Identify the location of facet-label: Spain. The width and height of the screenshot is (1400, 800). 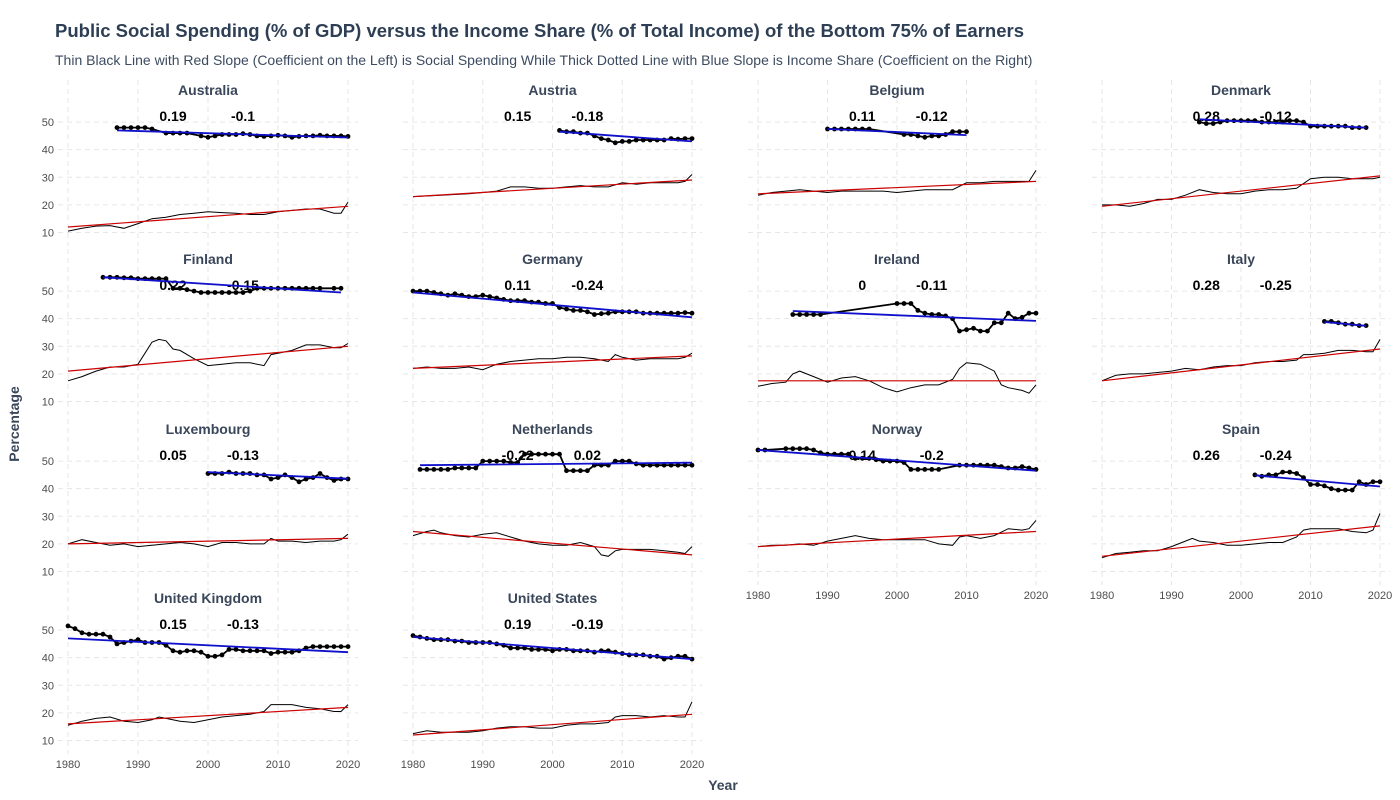
(1241, 429).